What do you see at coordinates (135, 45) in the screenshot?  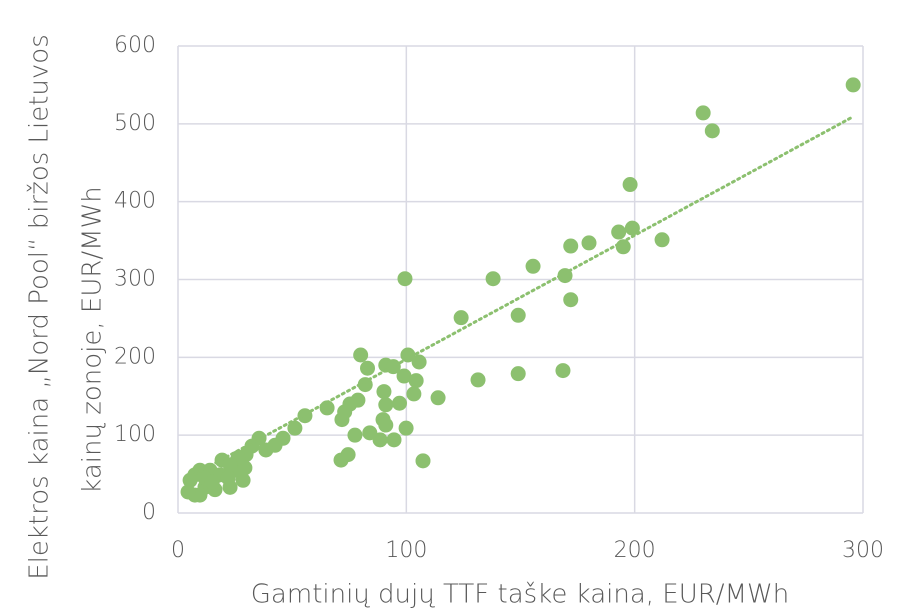 I see `y-tick-label: 600` at bounding box center [135, 45].